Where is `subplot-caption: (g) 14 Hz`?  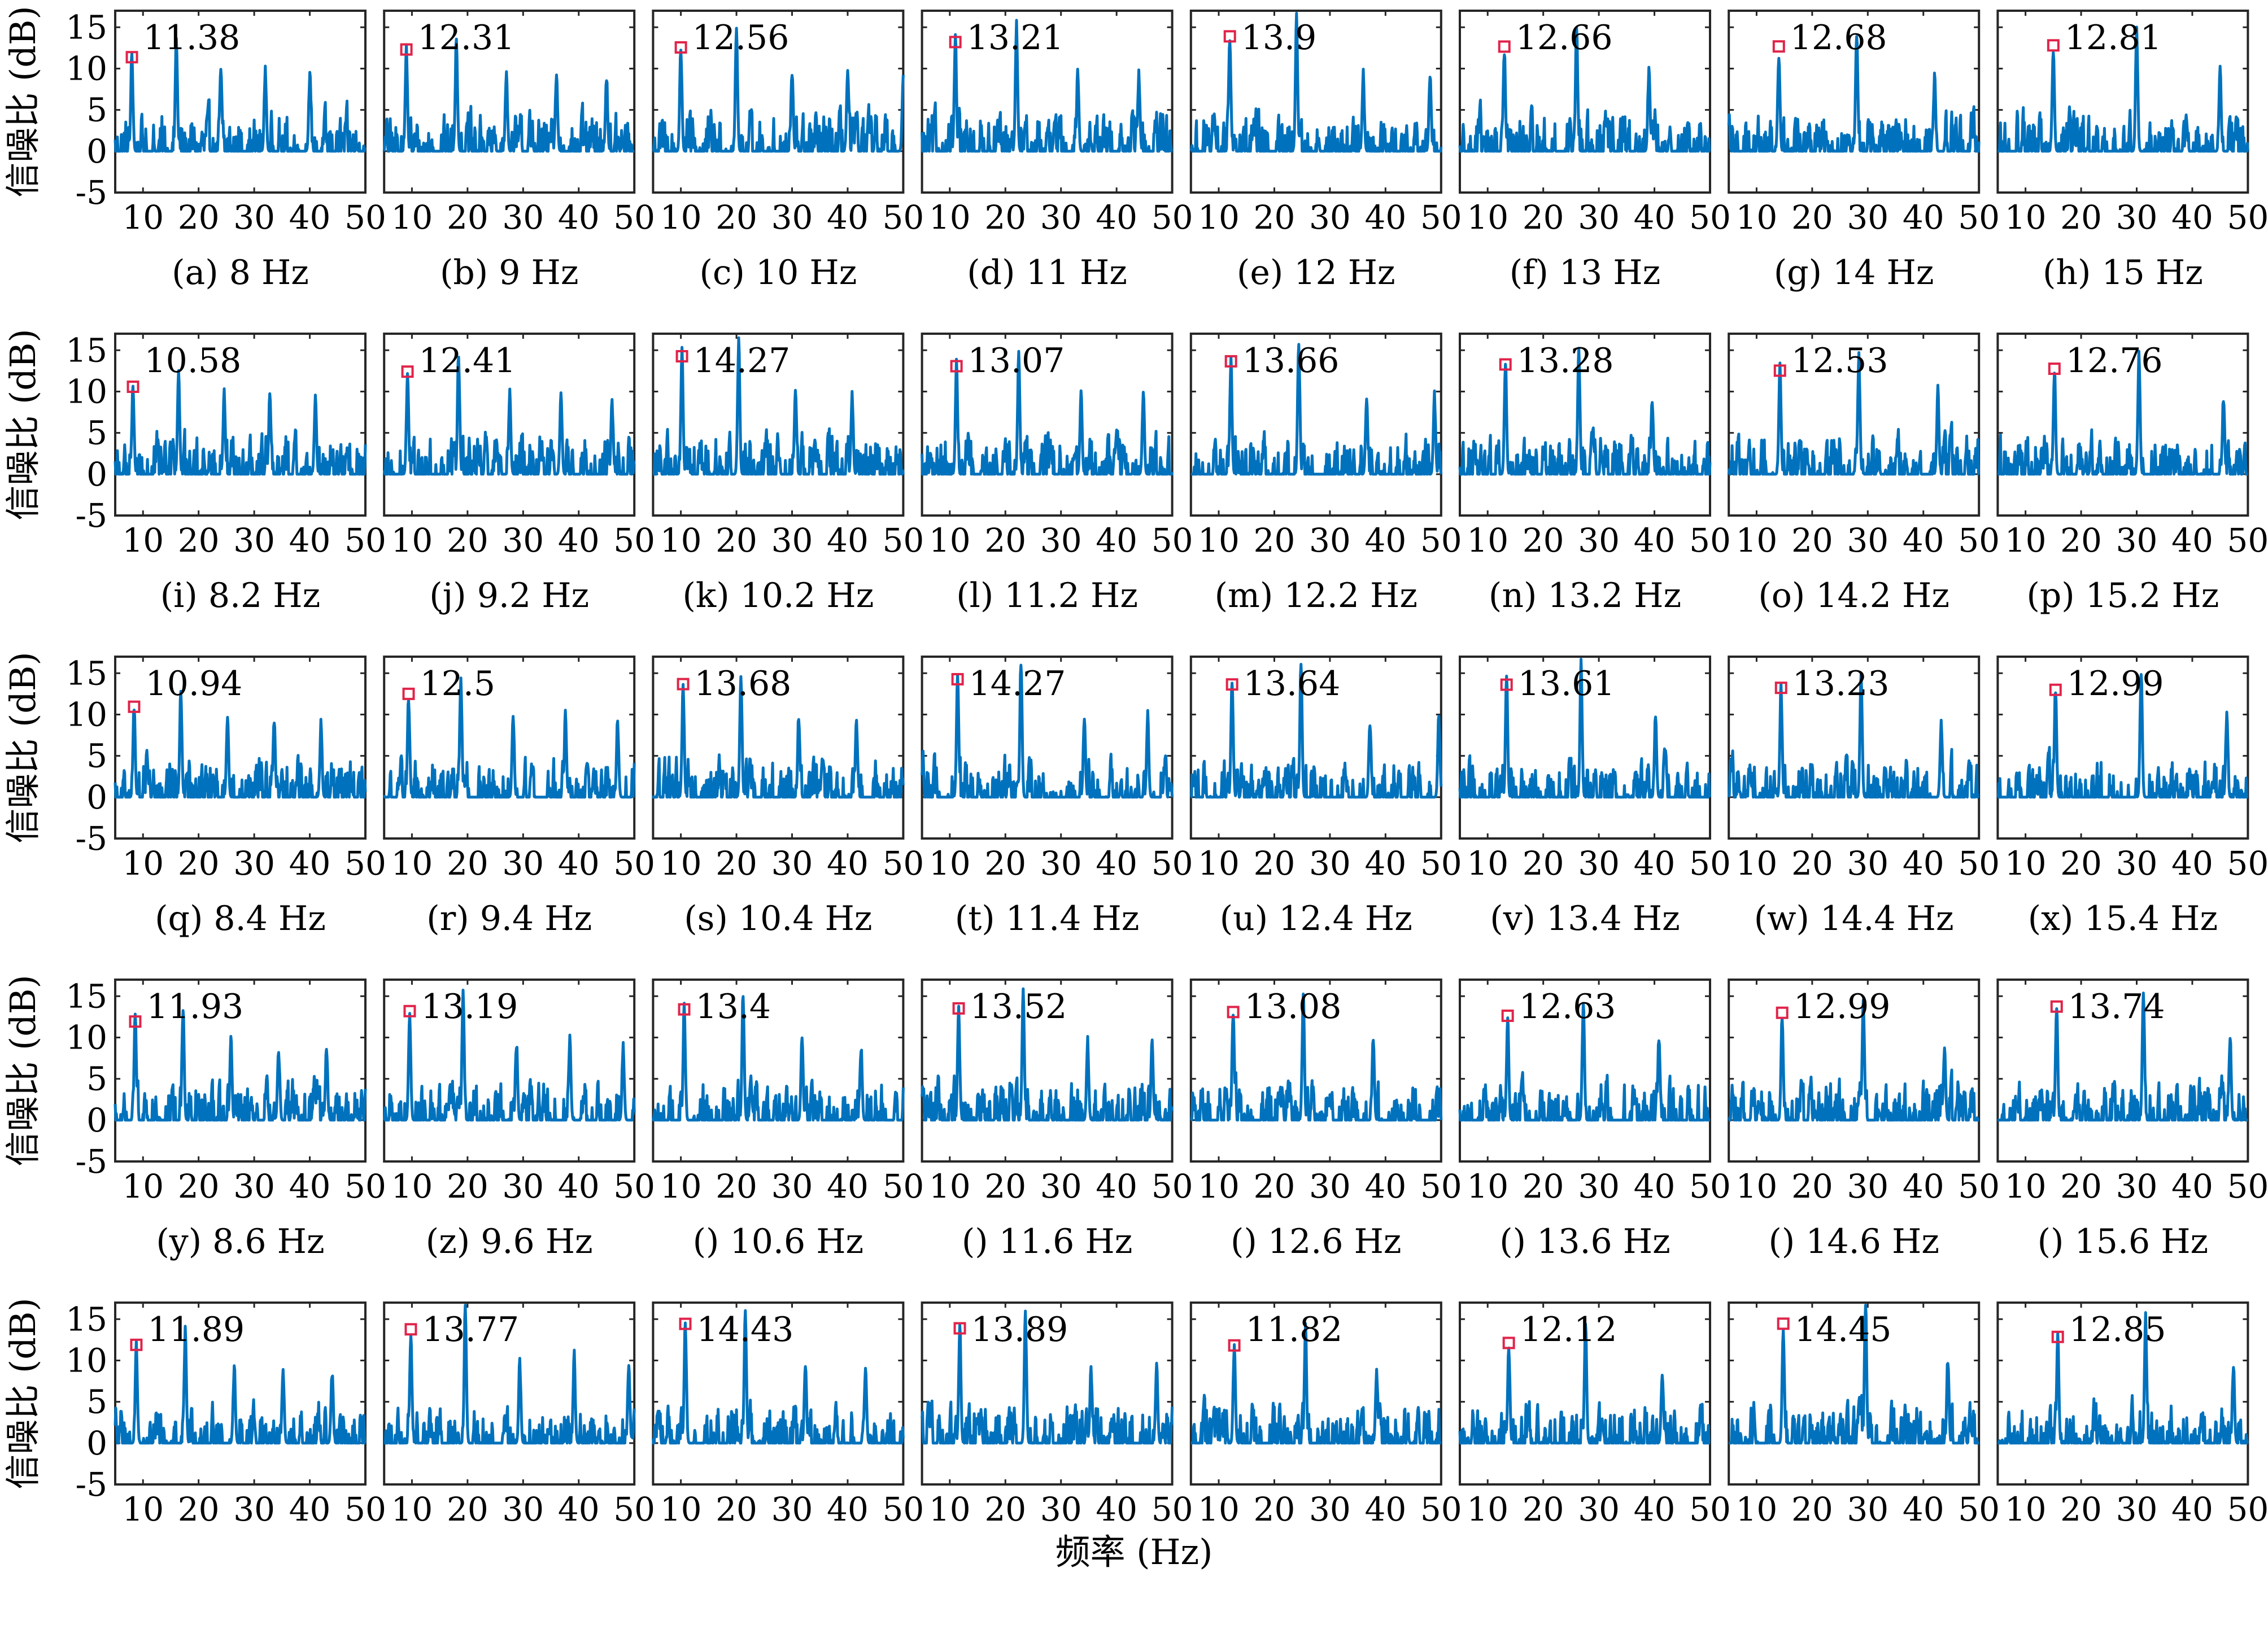 subplot-caption: (g) 14 Hz is located at coordinates (1854, 273).